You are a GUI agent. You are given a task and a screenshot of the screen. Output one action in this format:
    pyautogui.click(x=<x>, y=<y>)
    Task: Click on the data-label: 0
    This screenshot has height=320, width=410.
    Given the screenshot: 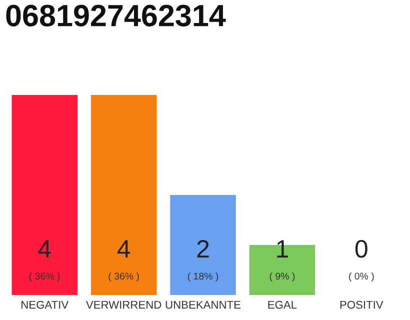 What is the action you would take?
    pyautogui.click(x=361, y=249)
    